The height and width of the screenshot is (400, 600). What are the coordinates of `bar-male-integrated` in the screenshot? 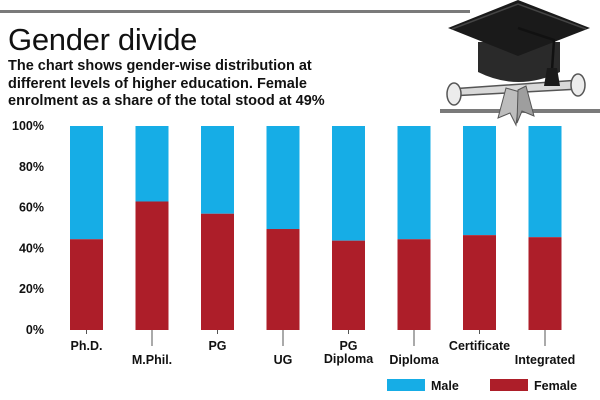 It's located at (545, 182).